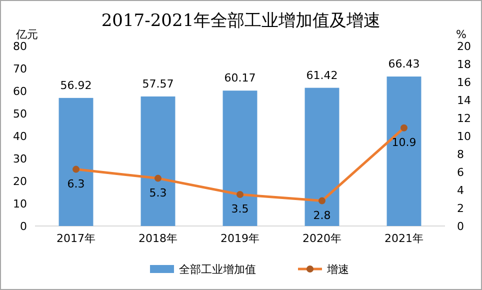 The image size is (482, 290). What do you see at coordinates (20, 114) in the screenshot?
I see `y-tick-label: 50` at bounding box center [20, 114].